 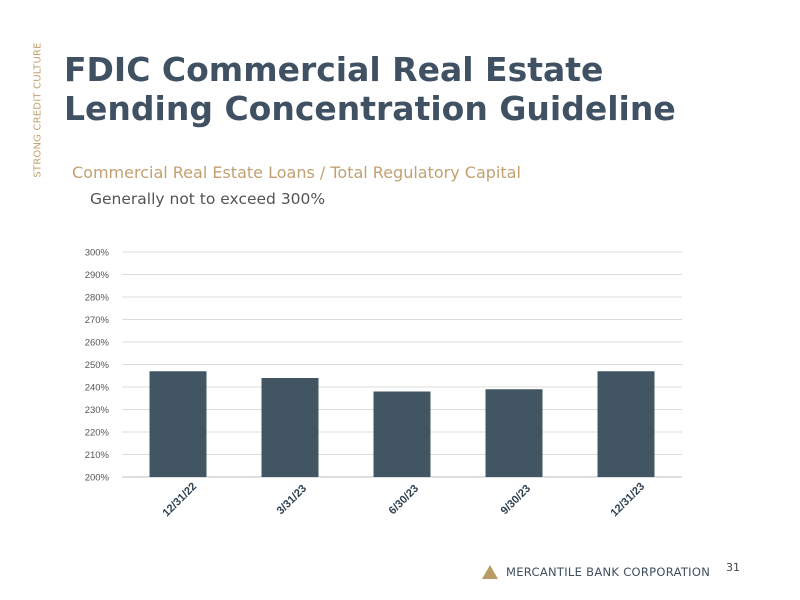 I want to click on y-tick-label: 280%, so click(x=97, y=298).